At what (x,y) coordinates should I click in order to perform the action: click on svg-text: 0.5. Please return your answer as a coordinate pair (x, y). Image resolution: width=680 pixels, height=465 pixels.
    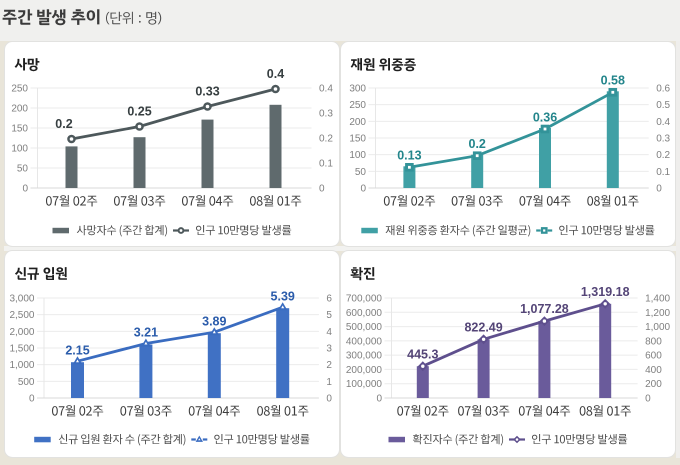
    Looking at the image, I should click on (663, 105).